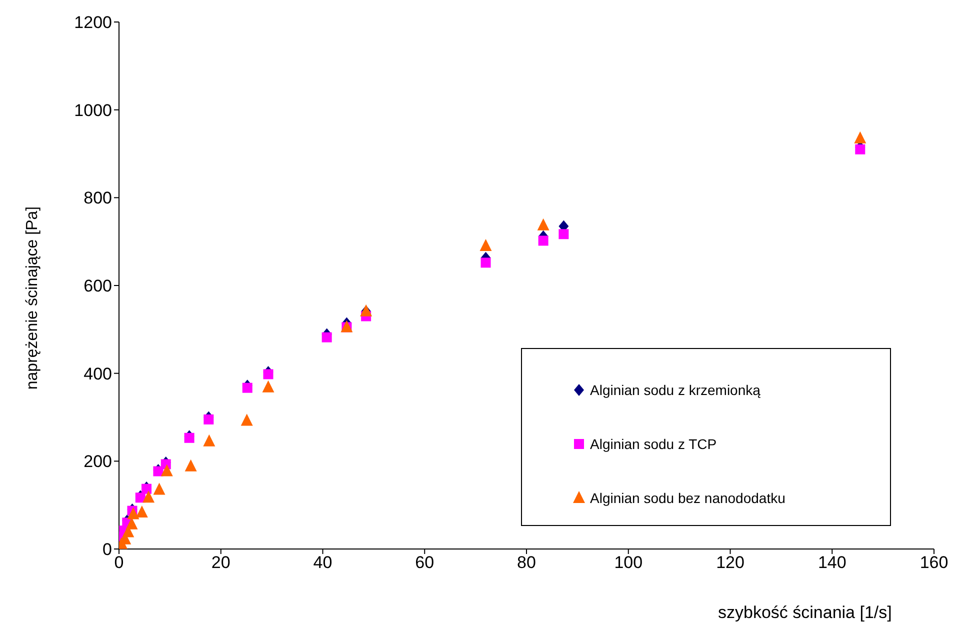  Describe the element at coordinates (98, 462) in the screenshot. I see `y-tick-label: 200` at that location.